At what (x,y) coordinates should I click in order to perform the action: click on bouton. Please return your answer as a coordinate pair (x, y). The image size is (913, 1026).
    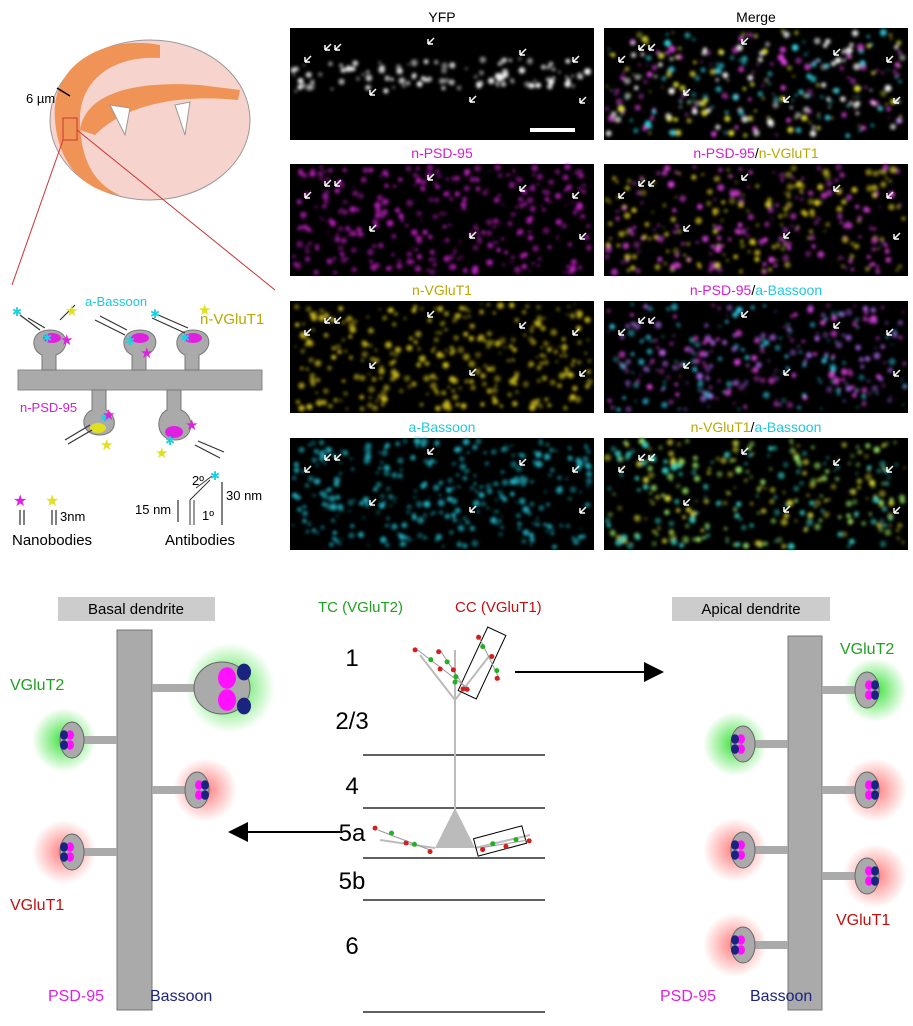
    Looking at the image, I should click on (497, 678).